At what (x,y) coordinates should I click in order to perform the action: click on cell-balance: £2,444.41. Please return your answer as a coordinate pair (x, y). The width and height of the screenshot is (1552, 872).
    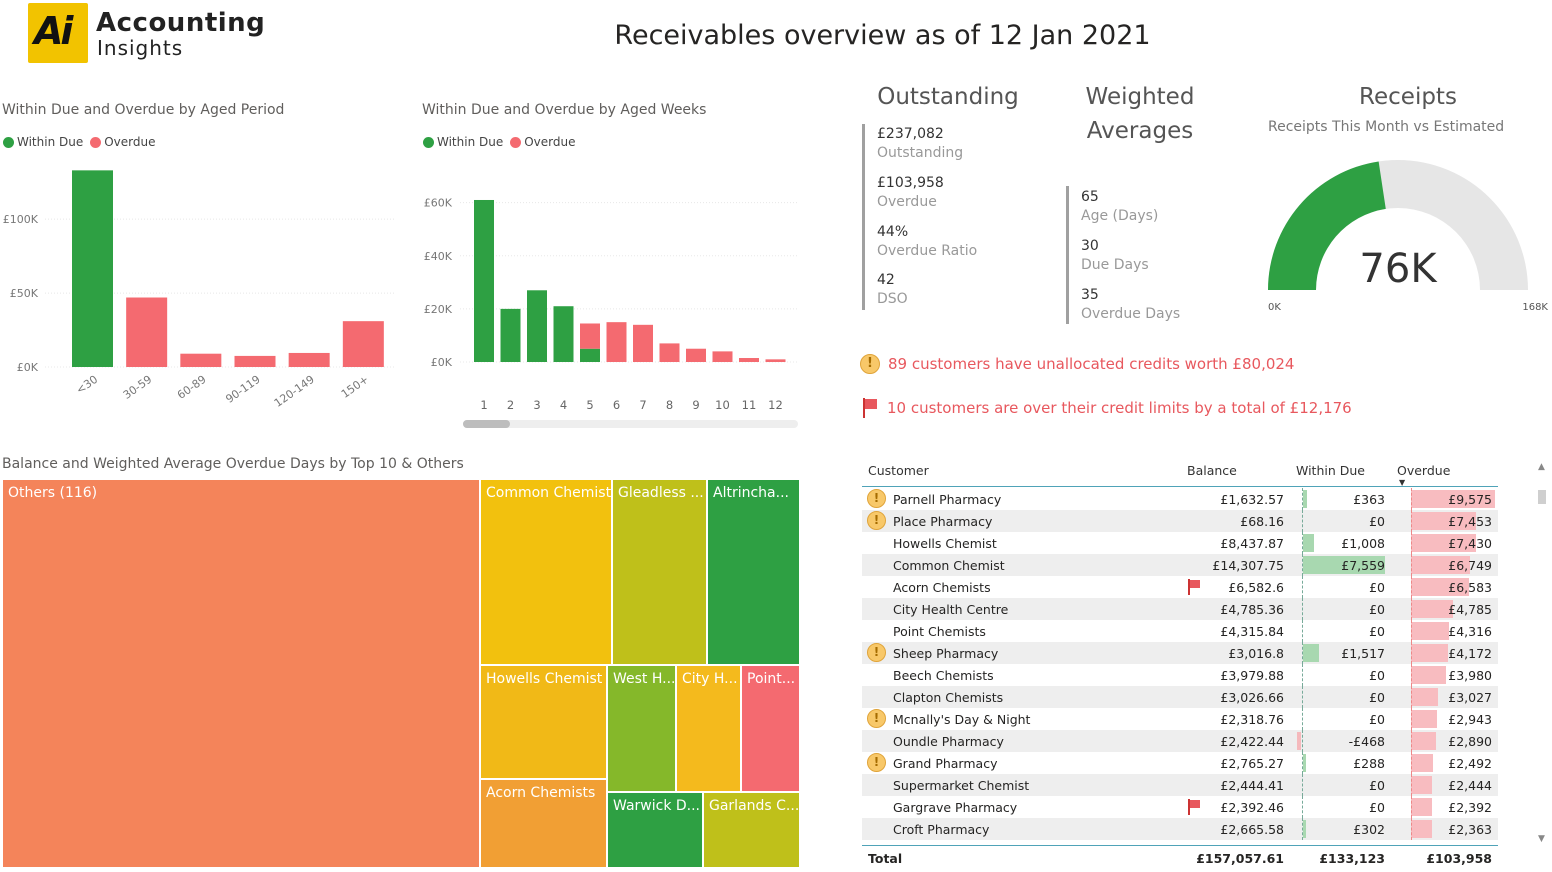
    Looking at the image, I should click on (1252, 785).